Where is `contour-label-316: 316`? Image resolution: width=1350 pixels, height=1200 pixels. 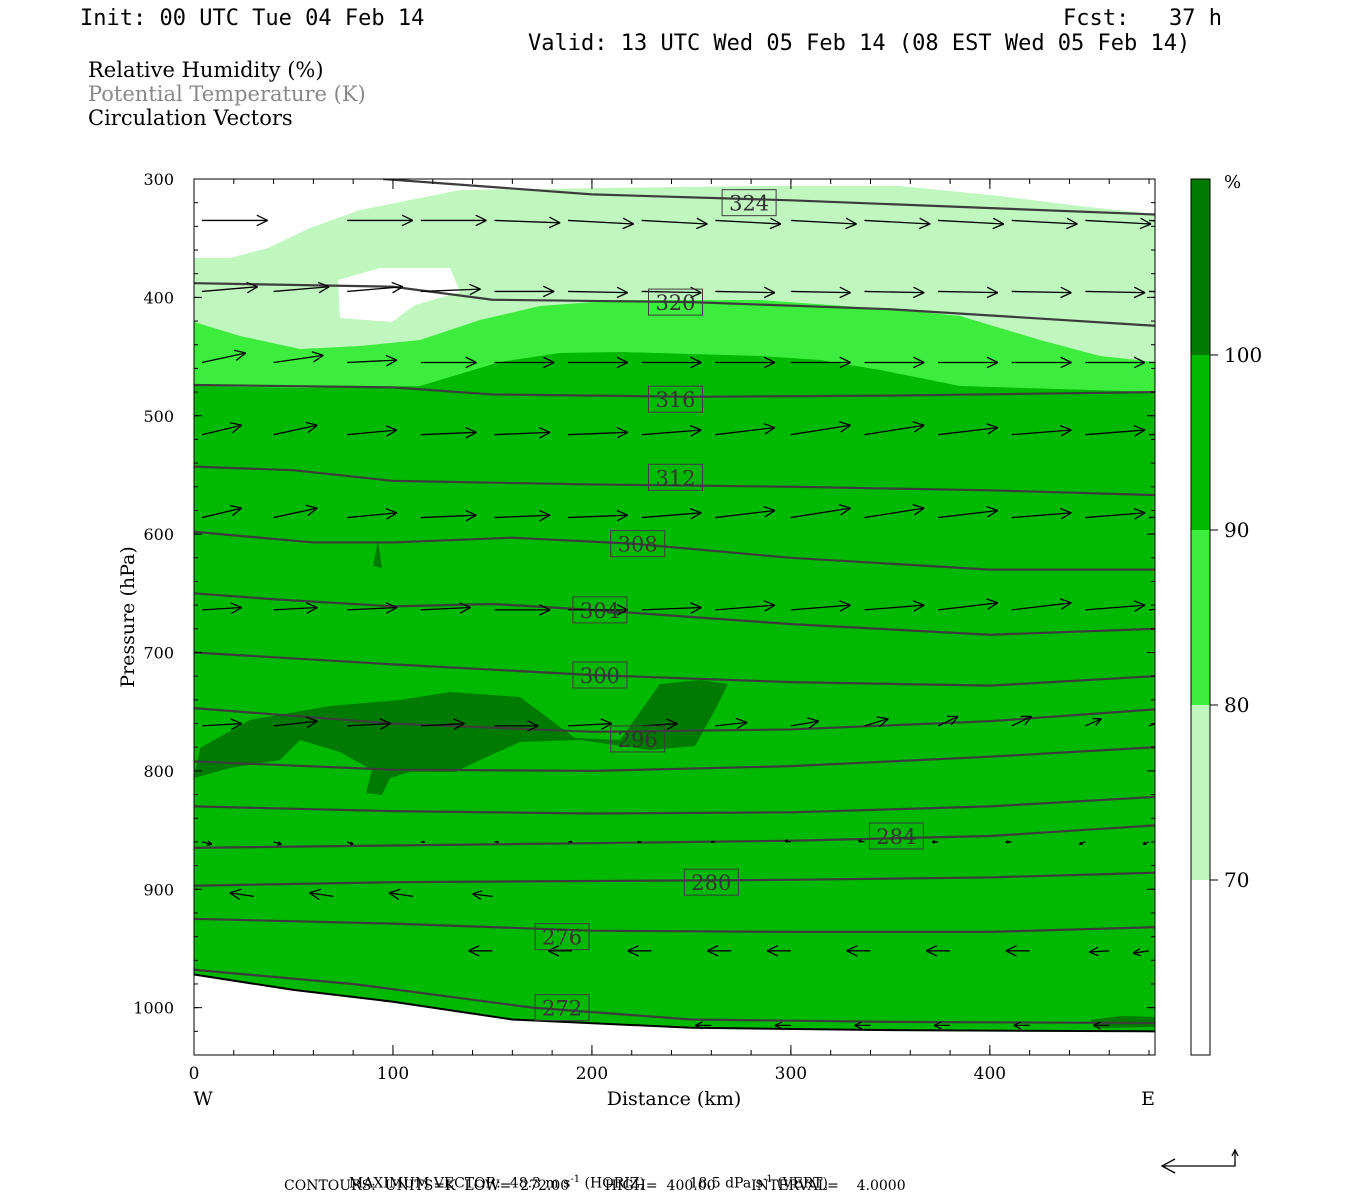
contour-label-316: 316 is located at coordinates (675, 399).